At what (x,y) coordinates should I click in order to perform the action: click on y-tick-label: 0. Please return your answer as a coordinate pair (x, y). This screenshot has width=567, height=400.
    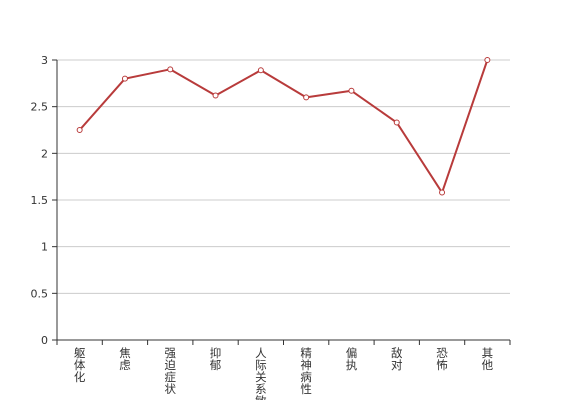
    Looking at the image, I should click on (44, 340).